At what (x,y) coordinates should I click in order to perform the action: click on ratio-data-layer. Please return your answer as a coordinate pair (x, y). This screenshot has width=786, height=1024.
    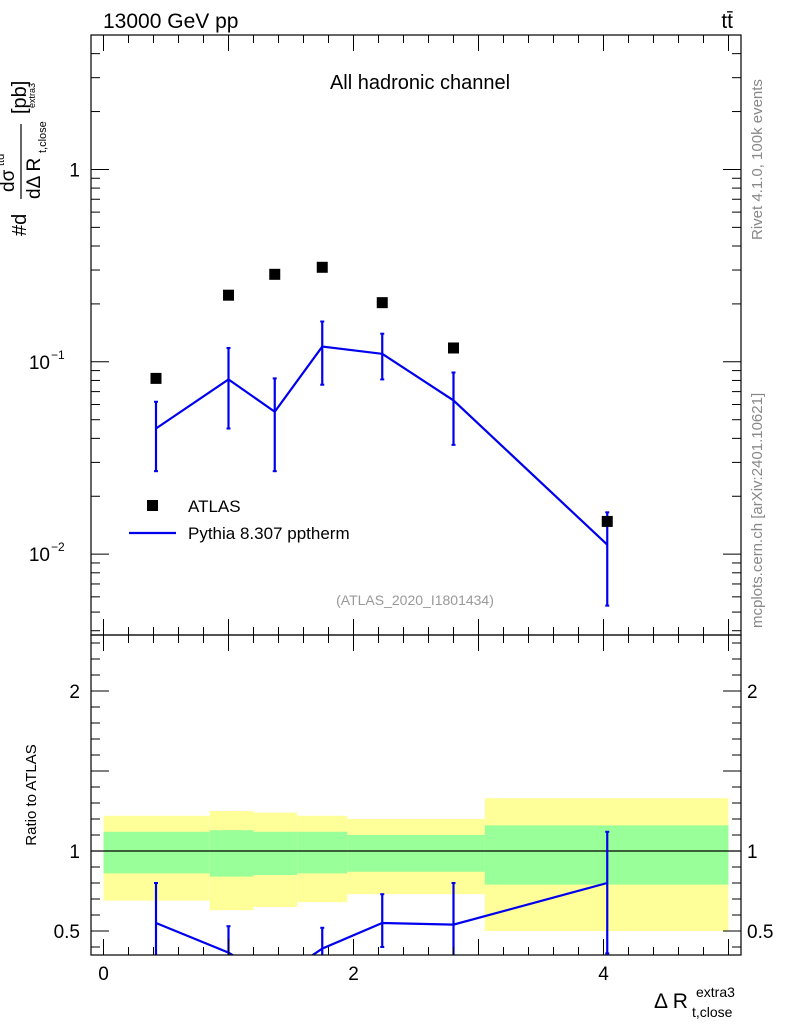
    Looking at the image, I should click on (416, 876).